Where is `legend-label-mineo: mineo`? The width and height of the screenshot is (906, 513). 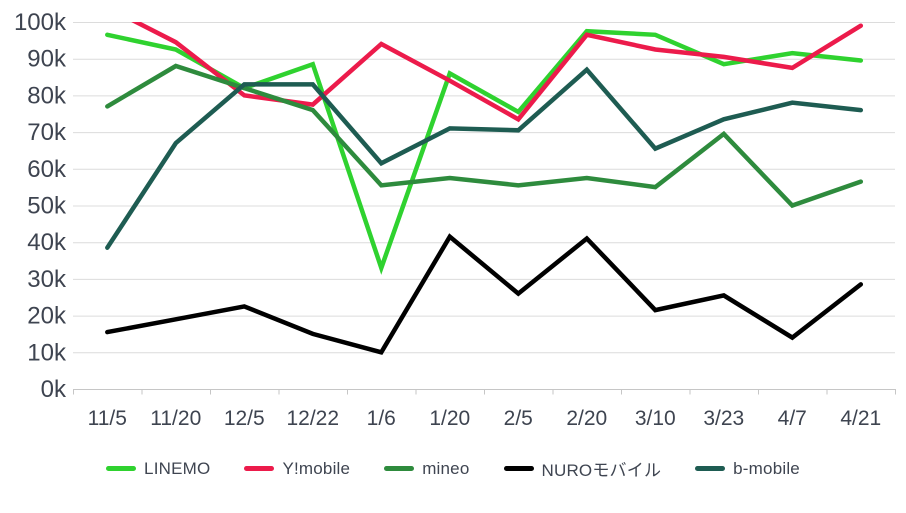 legend-label-mineo: mineo is located at coordinates (446, 468).